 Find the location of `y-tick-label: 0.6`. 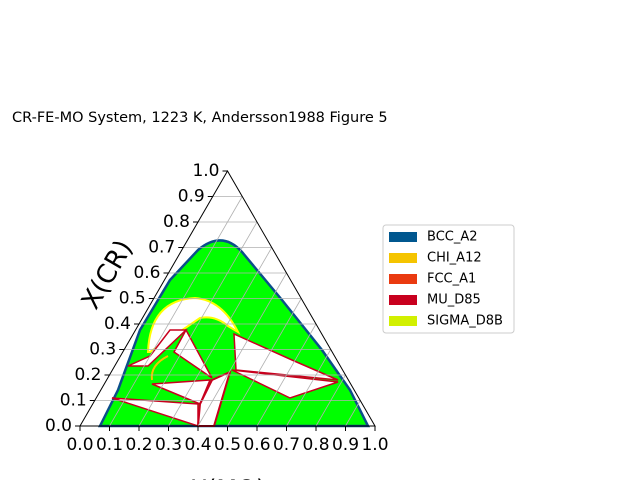

y-tick-label: 0.6 is located at coordinates (146, 273).